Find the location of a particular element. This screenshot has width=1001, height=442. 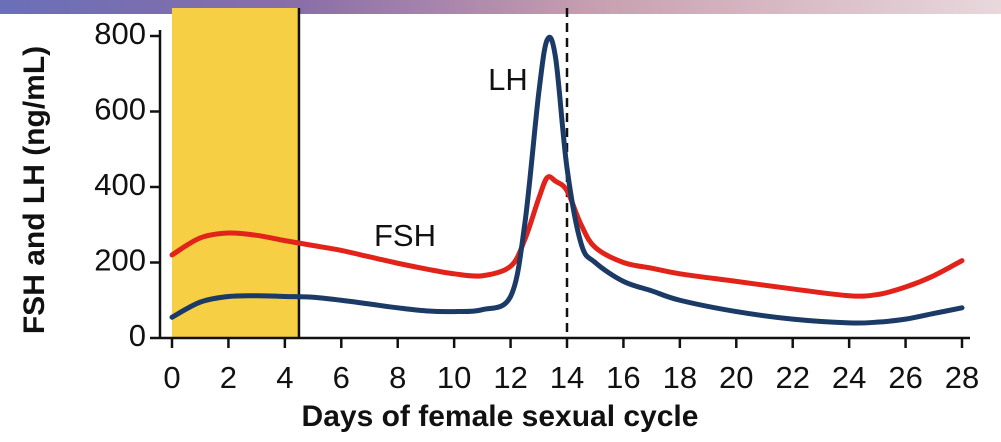

x-tick-label: 12 is located at coordinates (510, 377).